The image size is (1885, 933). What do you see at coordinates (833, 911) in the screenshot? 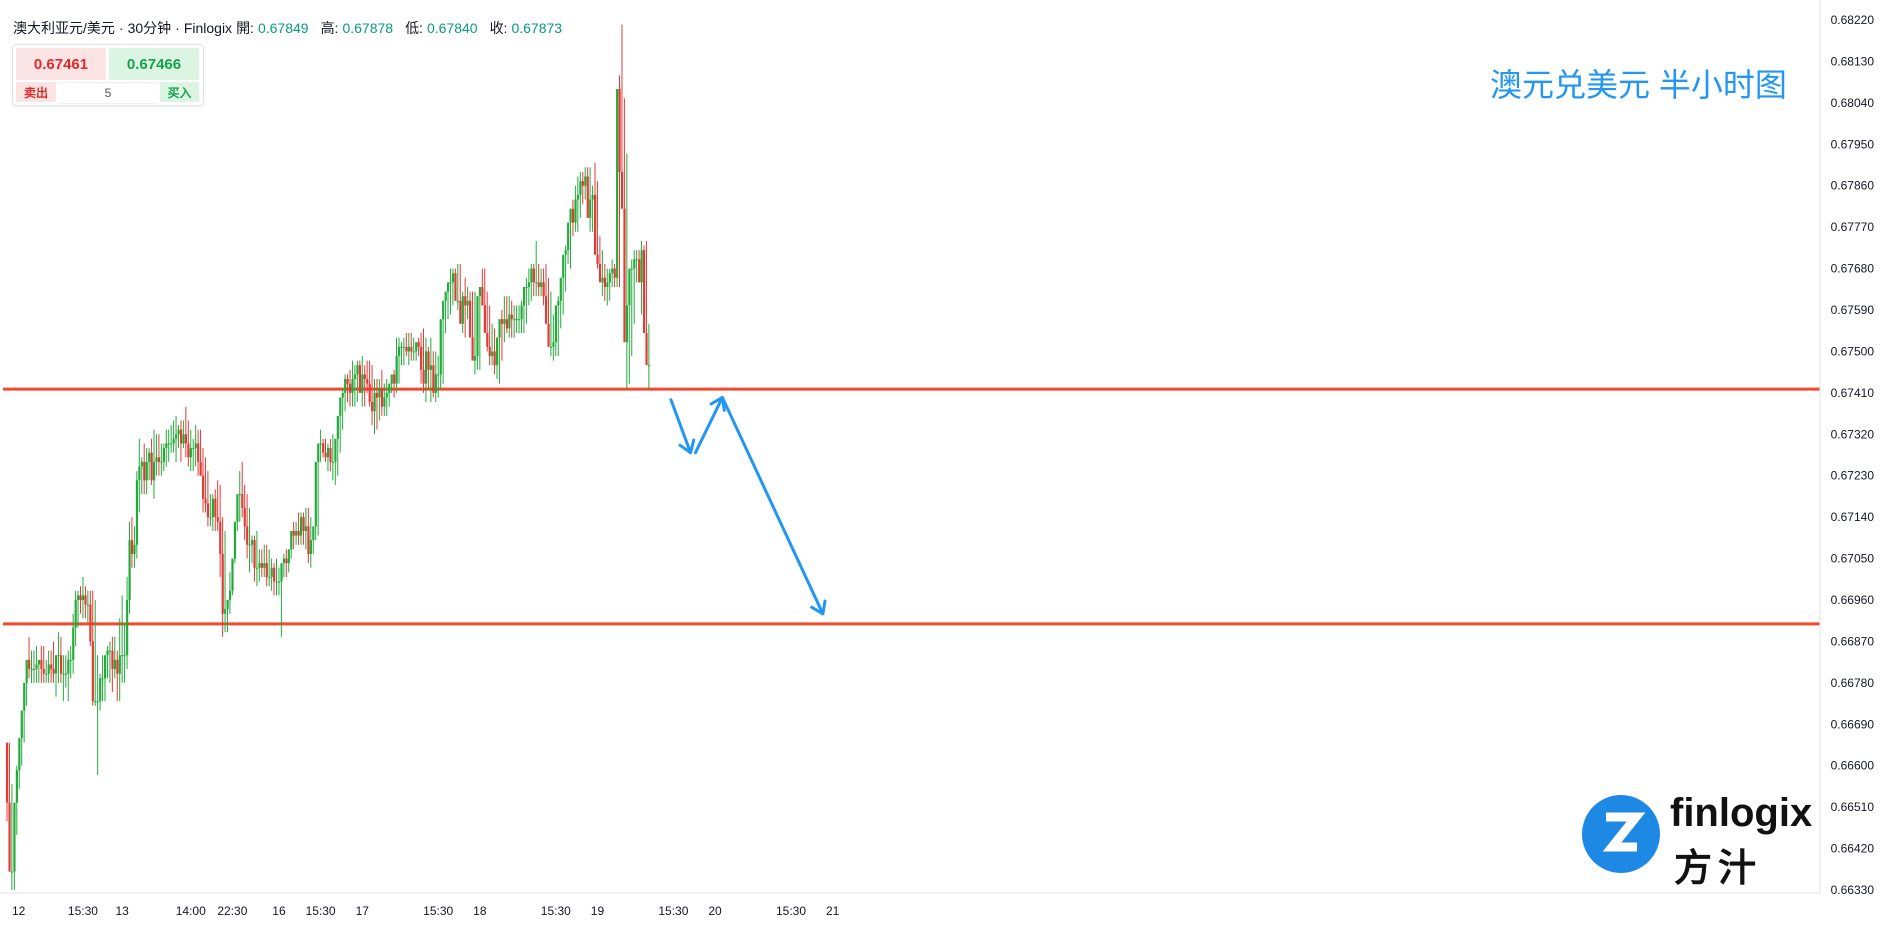
I see `time-tick-label: 21` at bounding box center [833, 911].